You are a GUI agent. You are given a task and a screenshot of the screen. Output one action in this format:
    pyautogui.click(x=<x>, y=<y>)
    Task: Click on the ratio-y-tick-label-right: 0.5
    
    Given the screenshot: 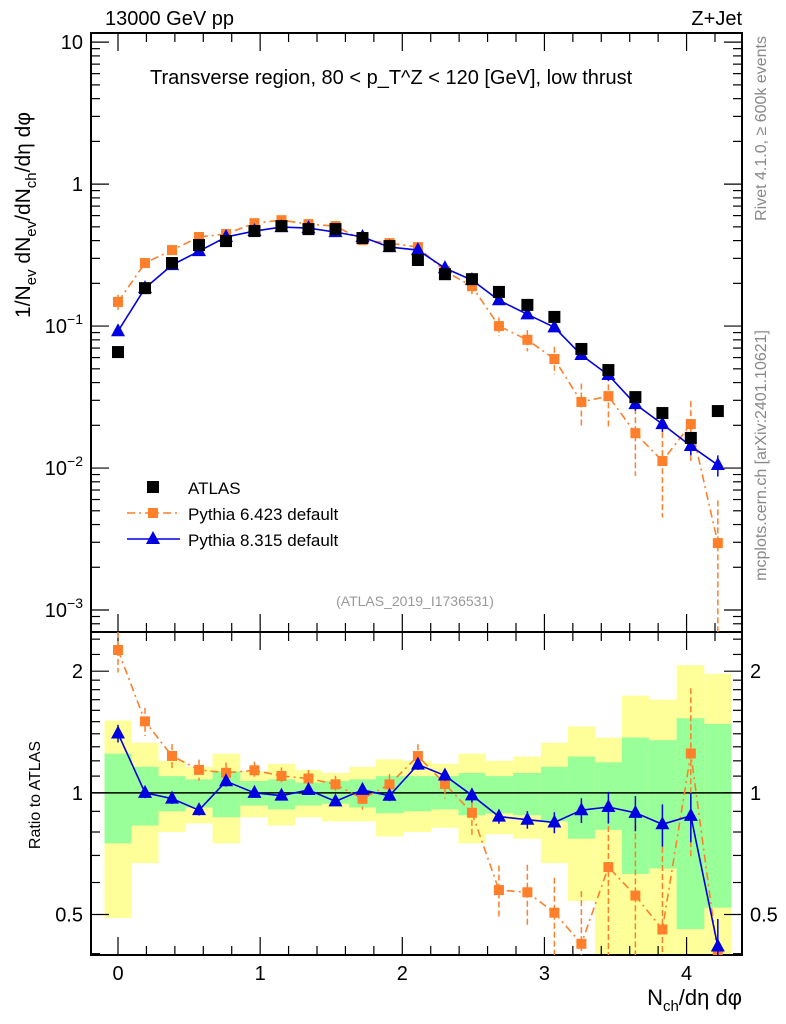 What is the action you would take?
    pyautogui.click(x=764, y=916)
    